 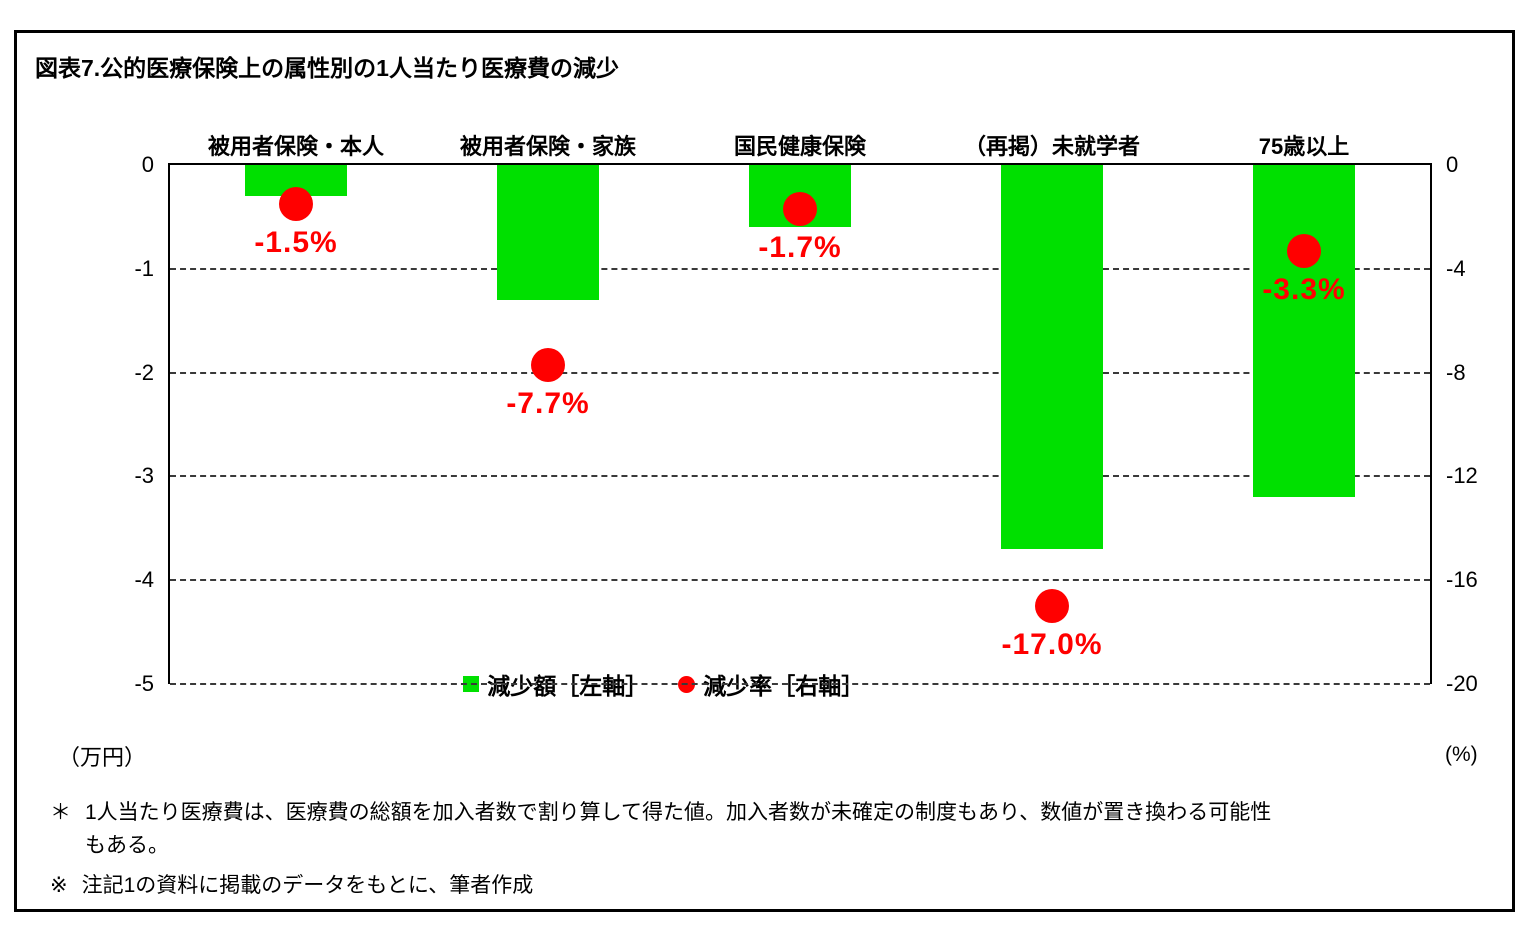 What do you see at coordinates (800, 146) in the screenshot?
I see `category-label: 国民健康保険` at bounding box center [800, 146].